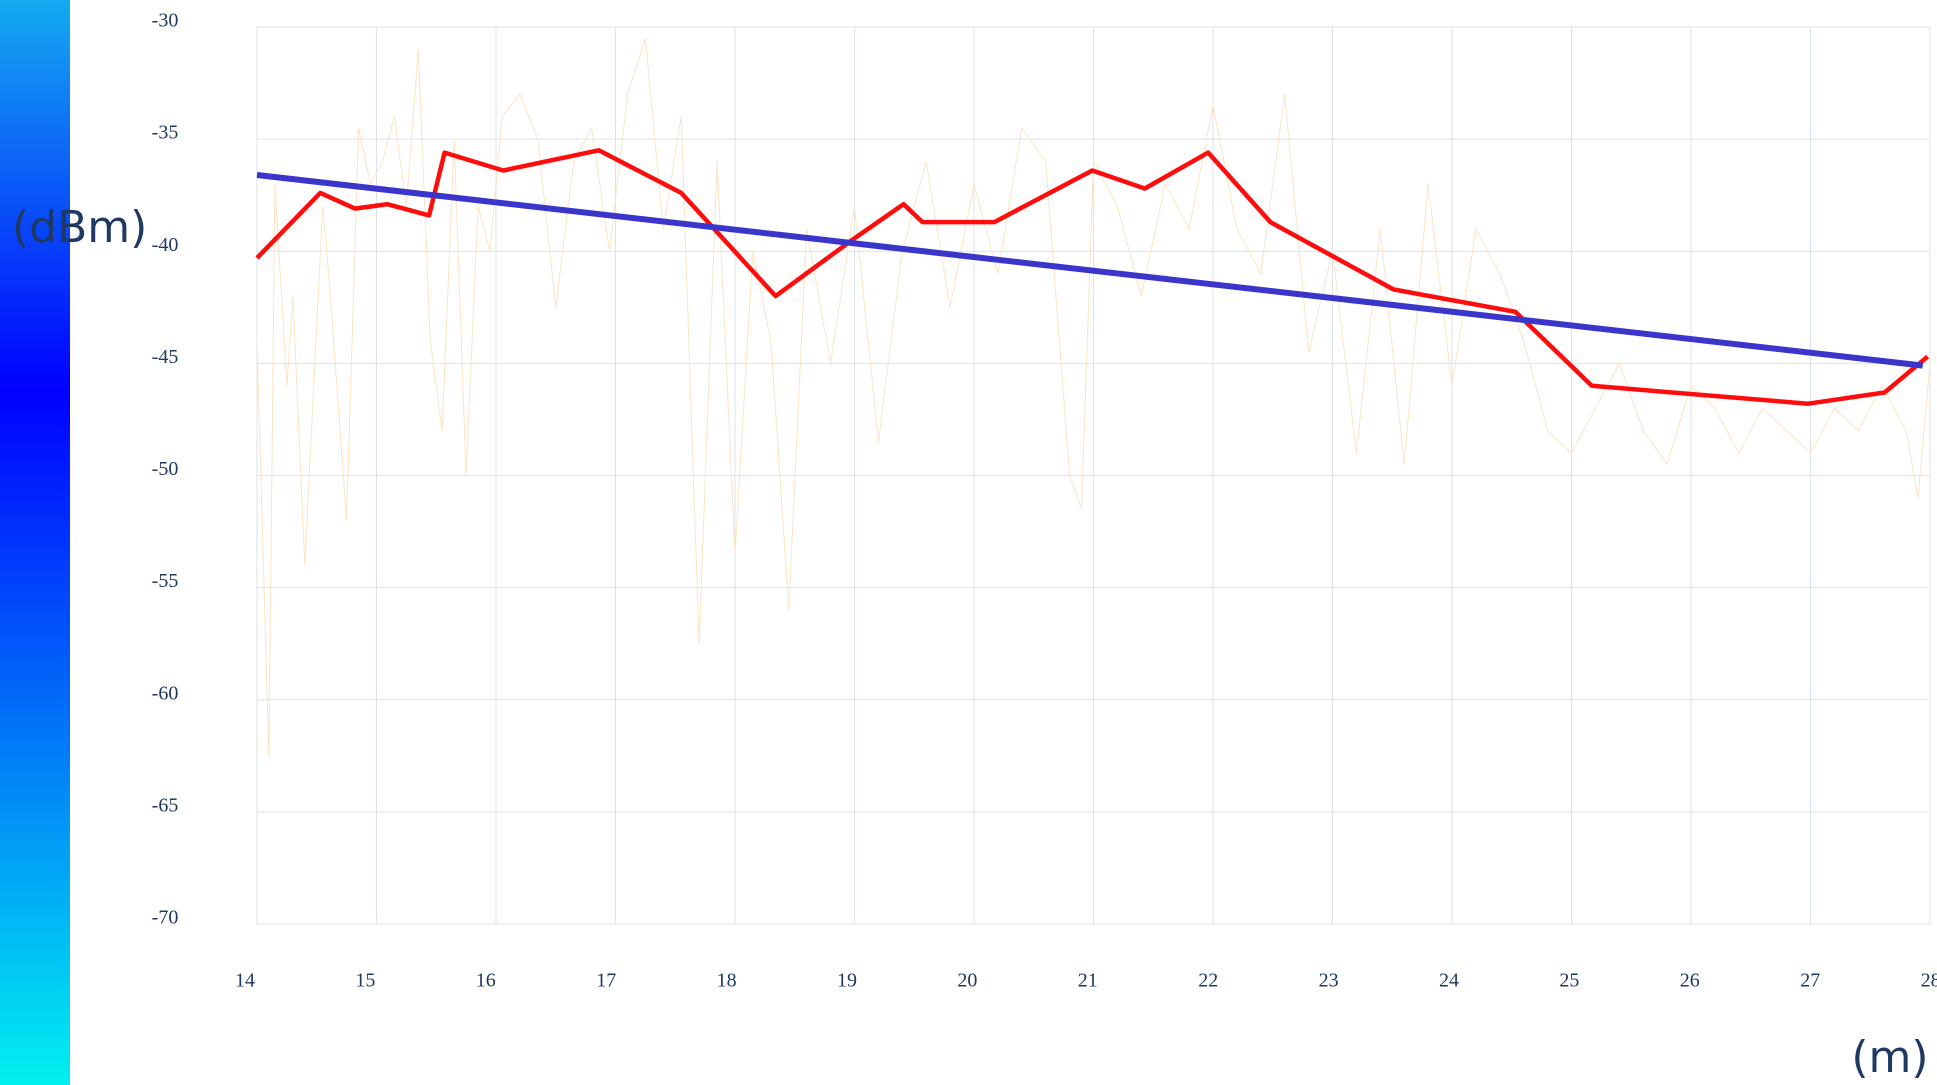  Describe the element at coordinates (1810, 981) in the screenshot. I see `x-tick-label: 27` at that location.